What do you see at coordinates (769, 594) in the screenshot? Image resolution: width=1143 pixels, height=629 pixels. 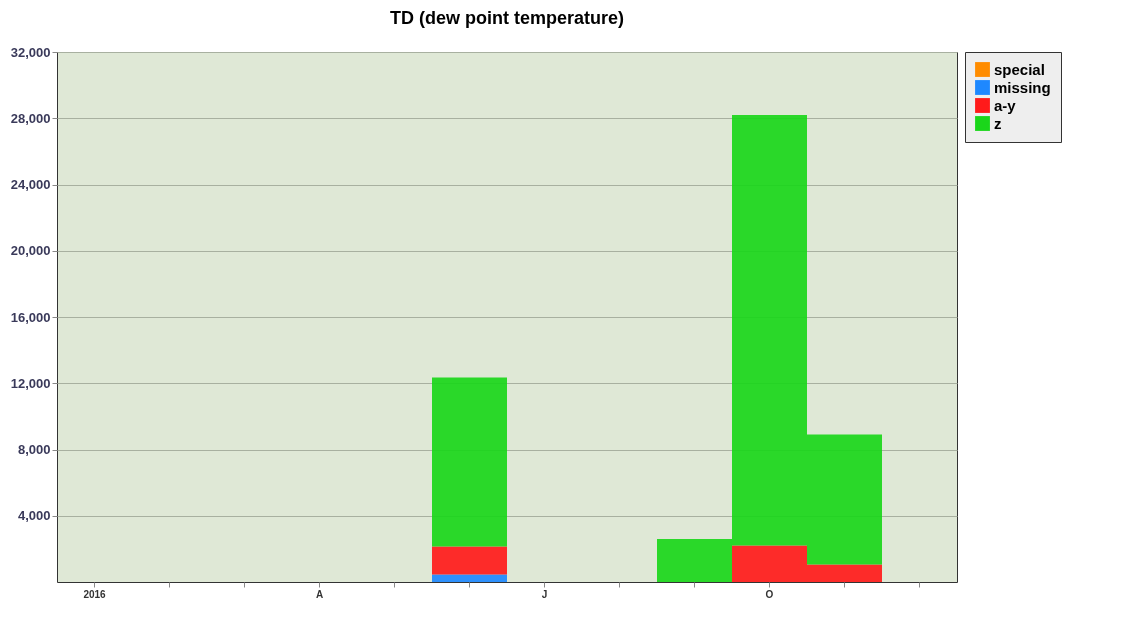 I see `x-tick-label: O` at bounding box center [769, 594].